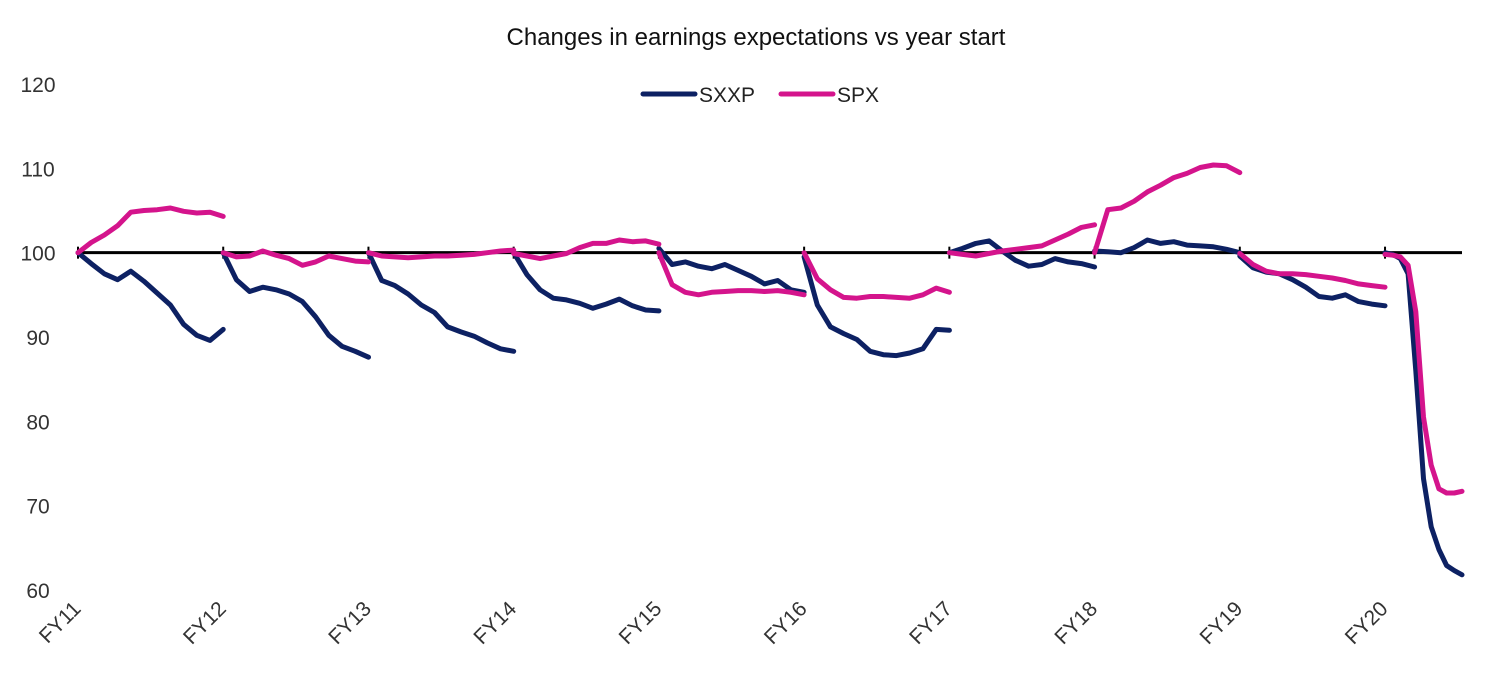 The height and width of the screenshot is (680, 1512). Describe the element at coordinates (1423, 373) in the screenshot. I see `spx-line-fy20` at that location.